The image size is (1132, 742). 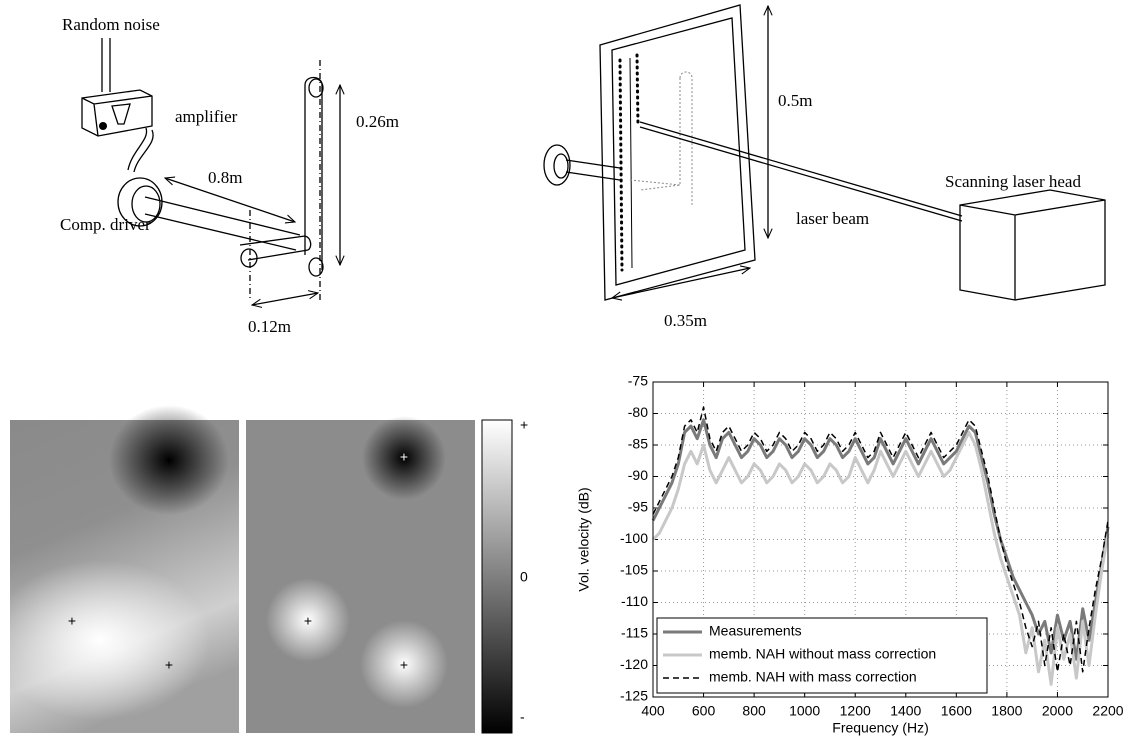 I want to click on y-tick-label: -75, so click(x=638, y=381).